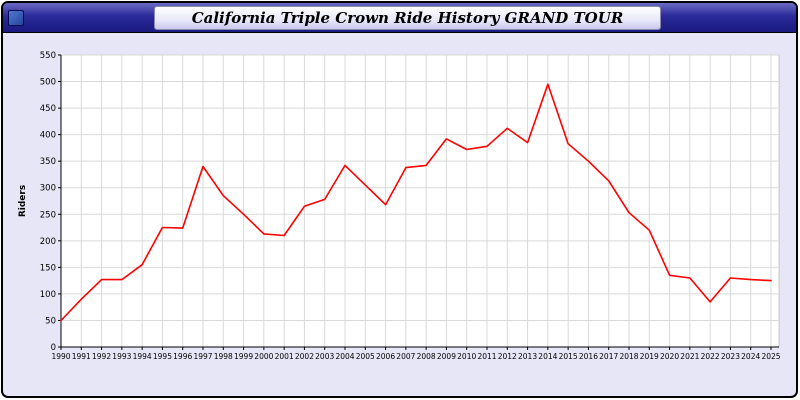 Image resolution: width=800 pixels, height=400 pixels. I want to click on x-tick-label: 2024, so click(750, 356).